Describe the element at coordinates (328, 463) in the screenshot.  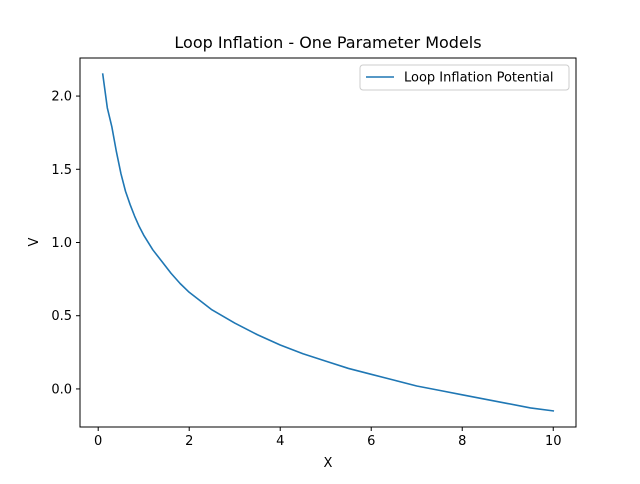
I see `x-axis-label: X` at that location.